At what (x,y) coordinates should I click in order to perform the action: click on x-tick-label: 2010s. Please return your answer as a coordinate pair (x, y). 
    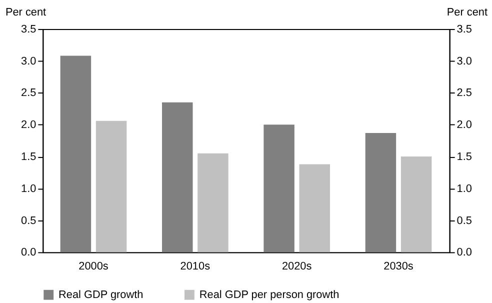
    Looking at the image, I should click on (195, 266).